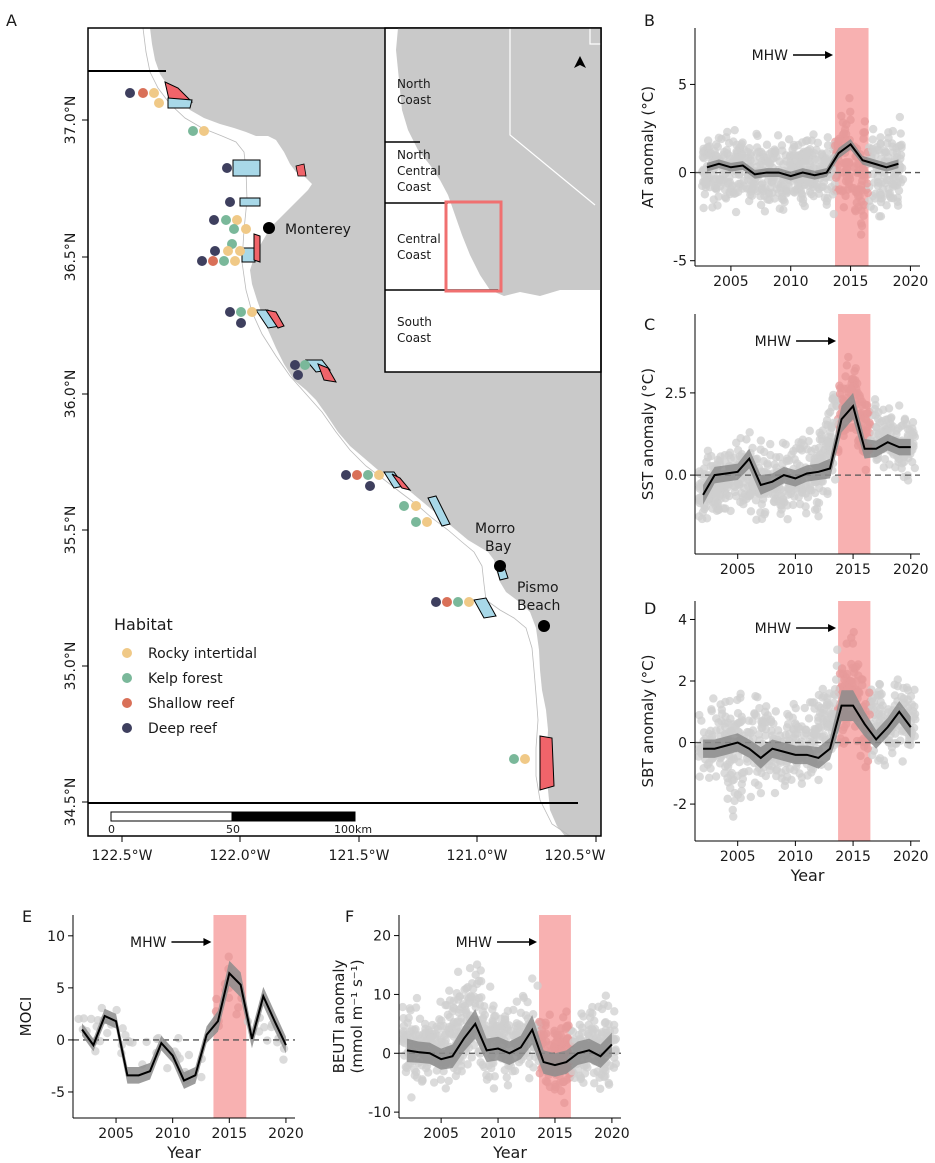 The height and width of the screenshot is (1163, 935). Describe the element at coordinates (127, 678) in the screenshot. I see `legend-swatch-kelp-forest` at that location.